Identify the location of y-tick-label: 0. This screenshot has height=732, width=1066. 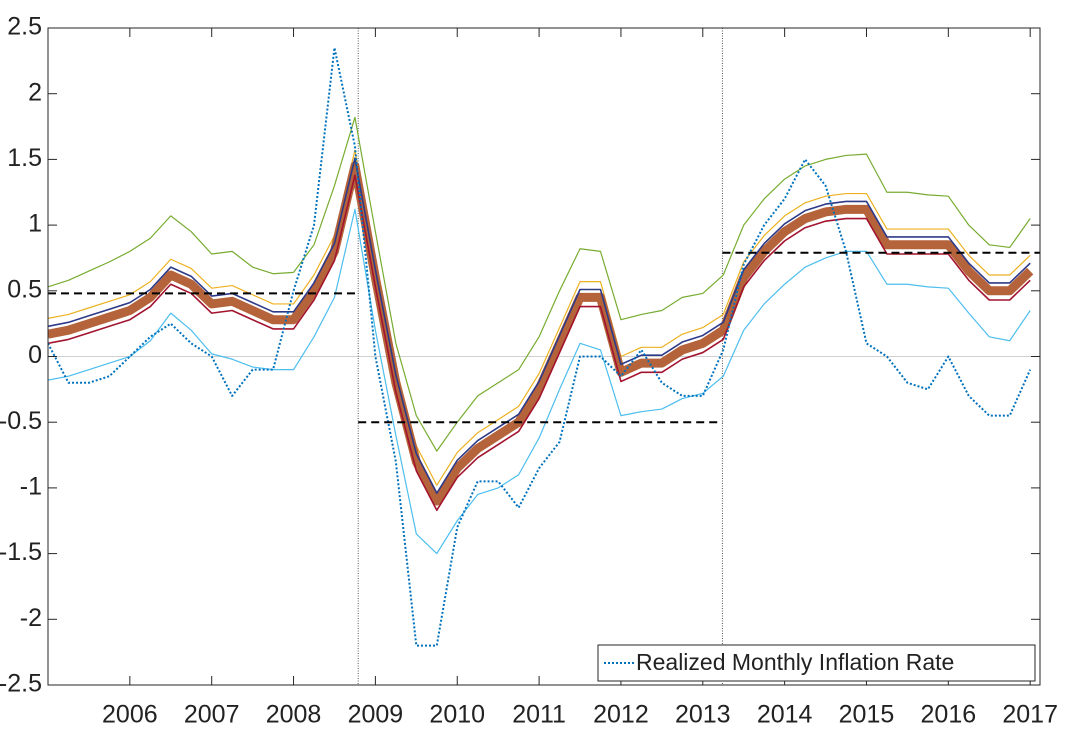
(35, 355).